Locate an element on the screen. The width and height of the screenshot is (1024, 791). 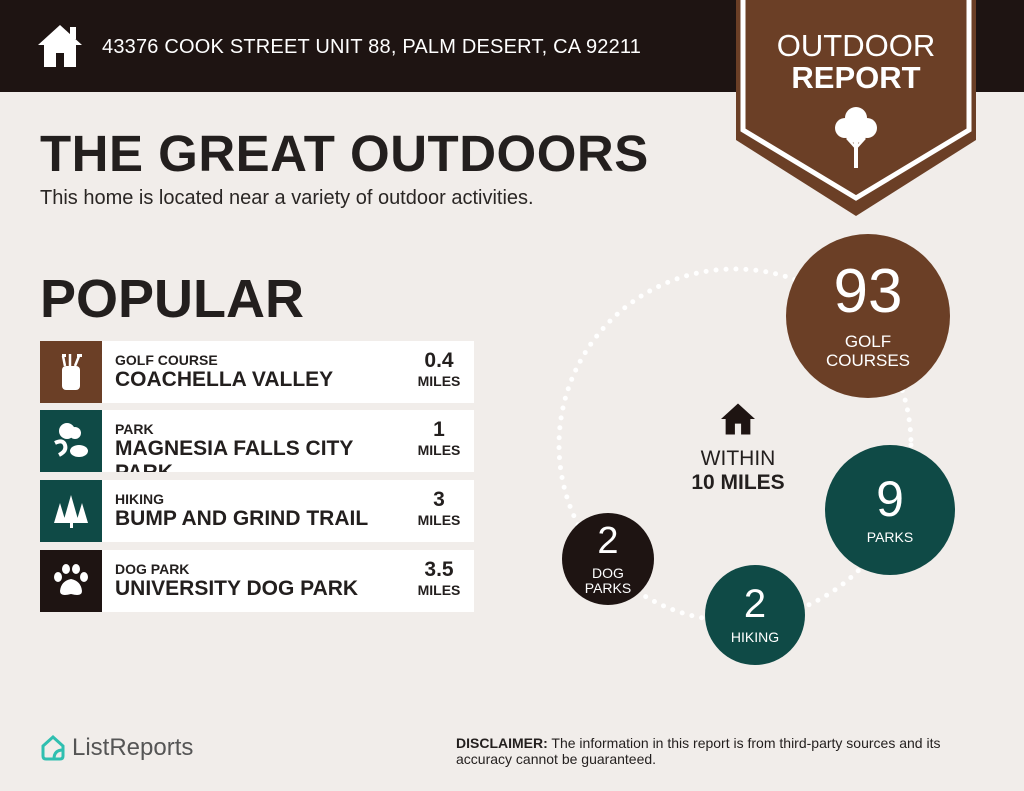
outdoor-report-badge: OUTDOOR REPORT is located at coordinates (856, 109).